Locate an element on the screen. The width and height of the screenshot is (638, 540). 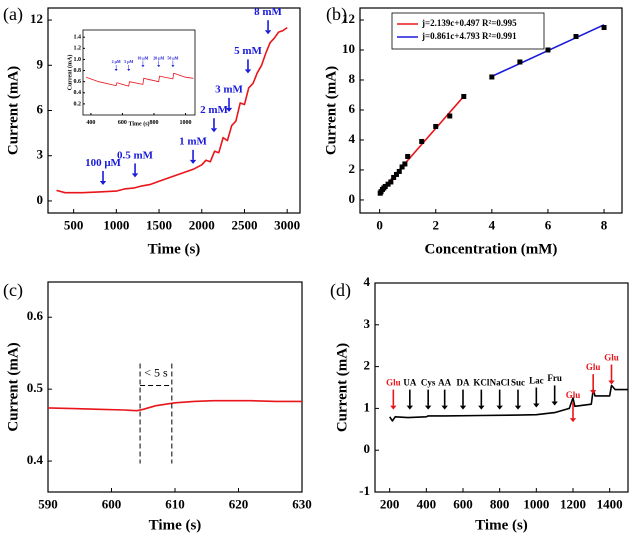
annotation: Lac is located at coordinates (536, 380).